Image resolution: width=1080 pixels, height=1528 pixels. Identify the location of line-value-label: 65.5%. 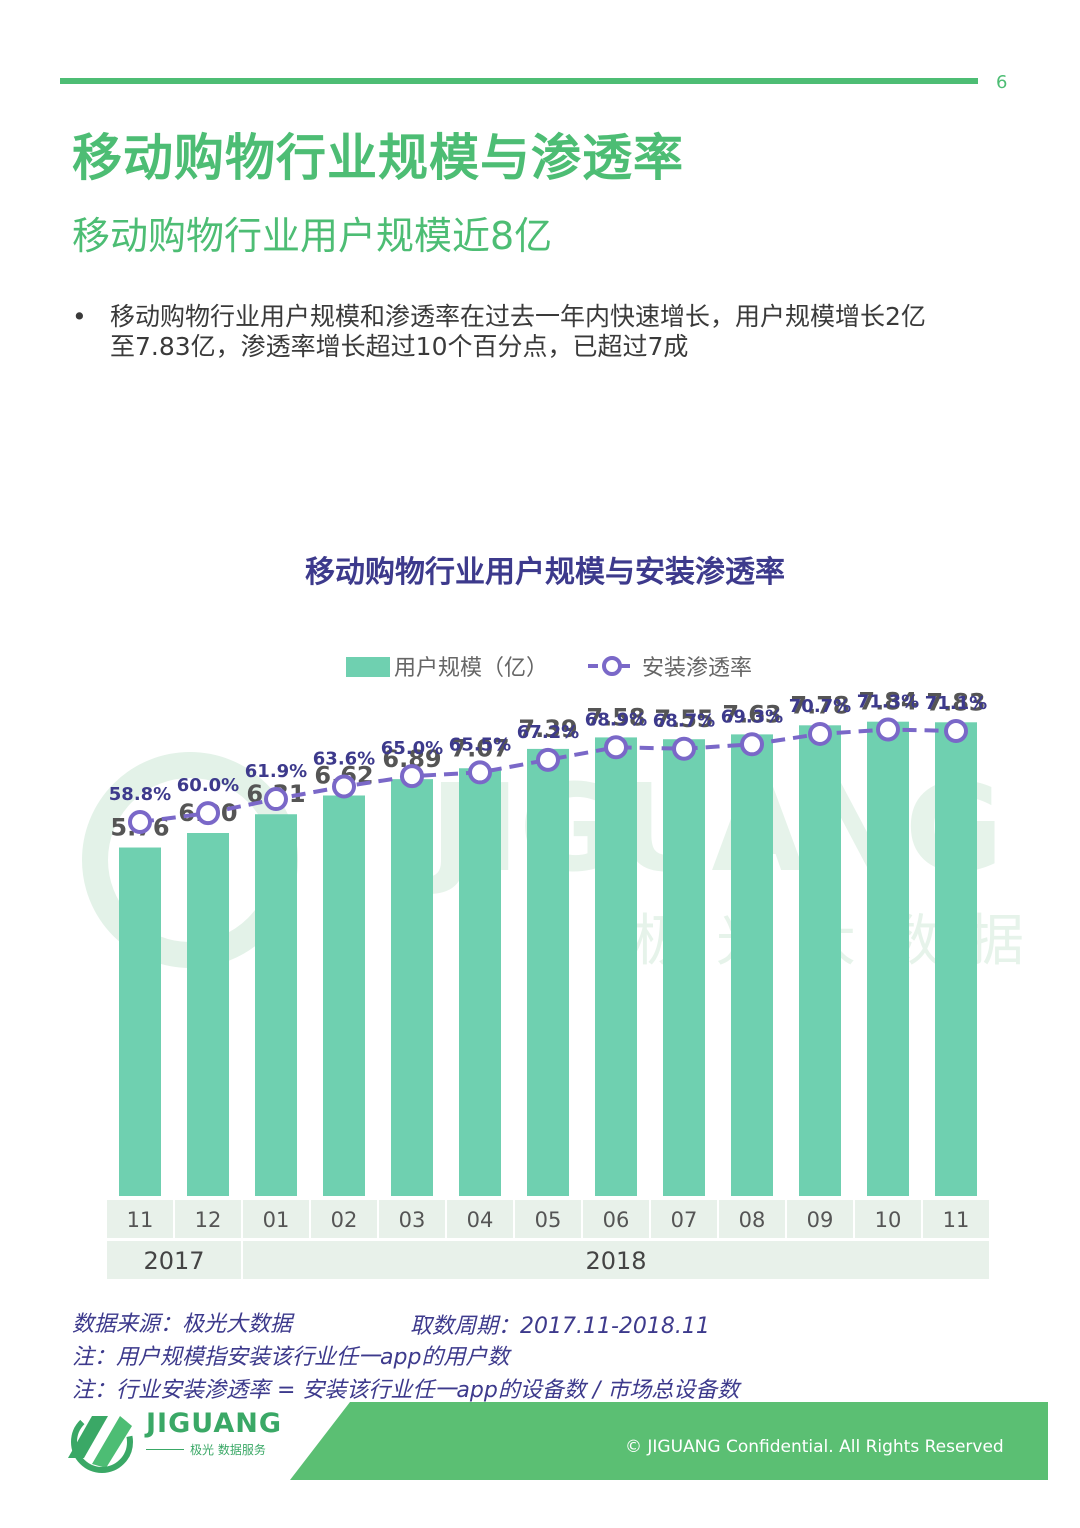
(480, 744).